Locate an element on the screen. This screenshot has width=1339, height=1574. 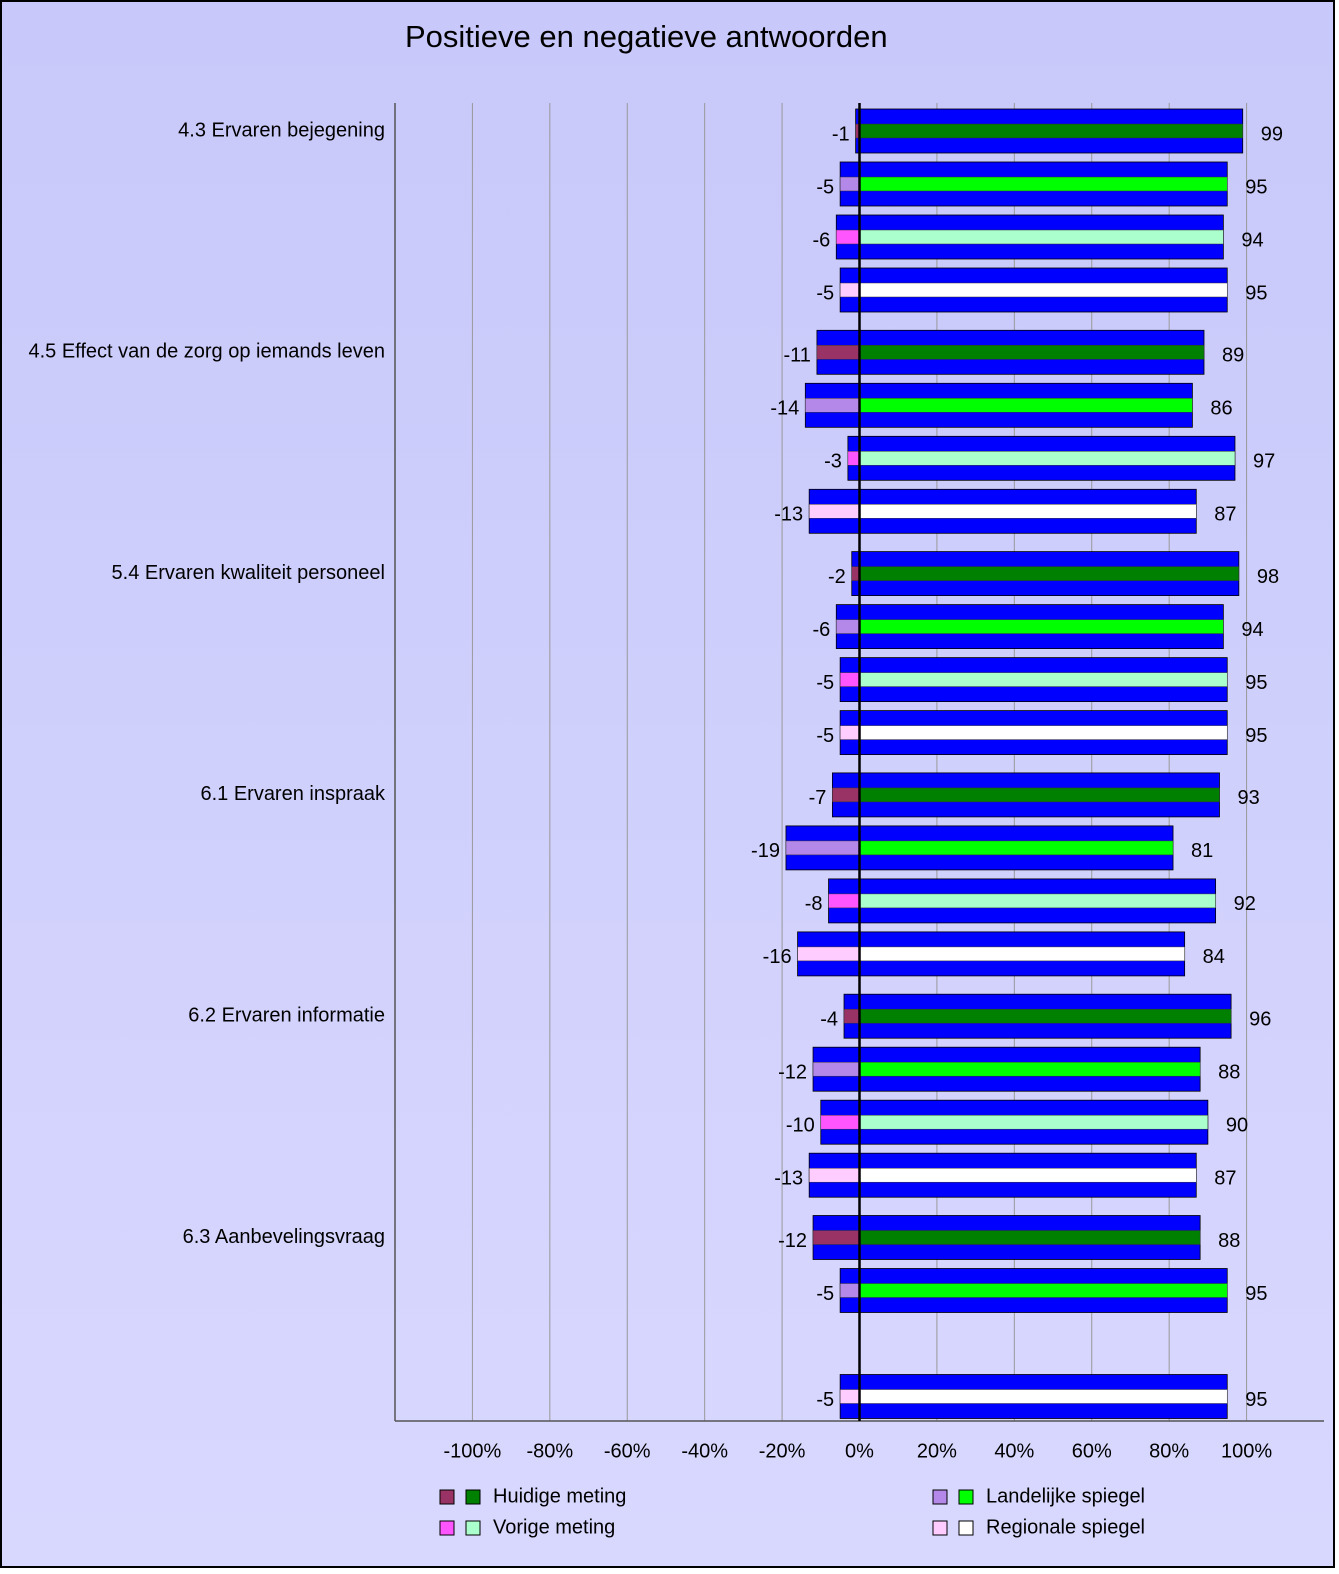
category-label: 4.3 Ervaren bejegening is located at coordinates (281, 130).